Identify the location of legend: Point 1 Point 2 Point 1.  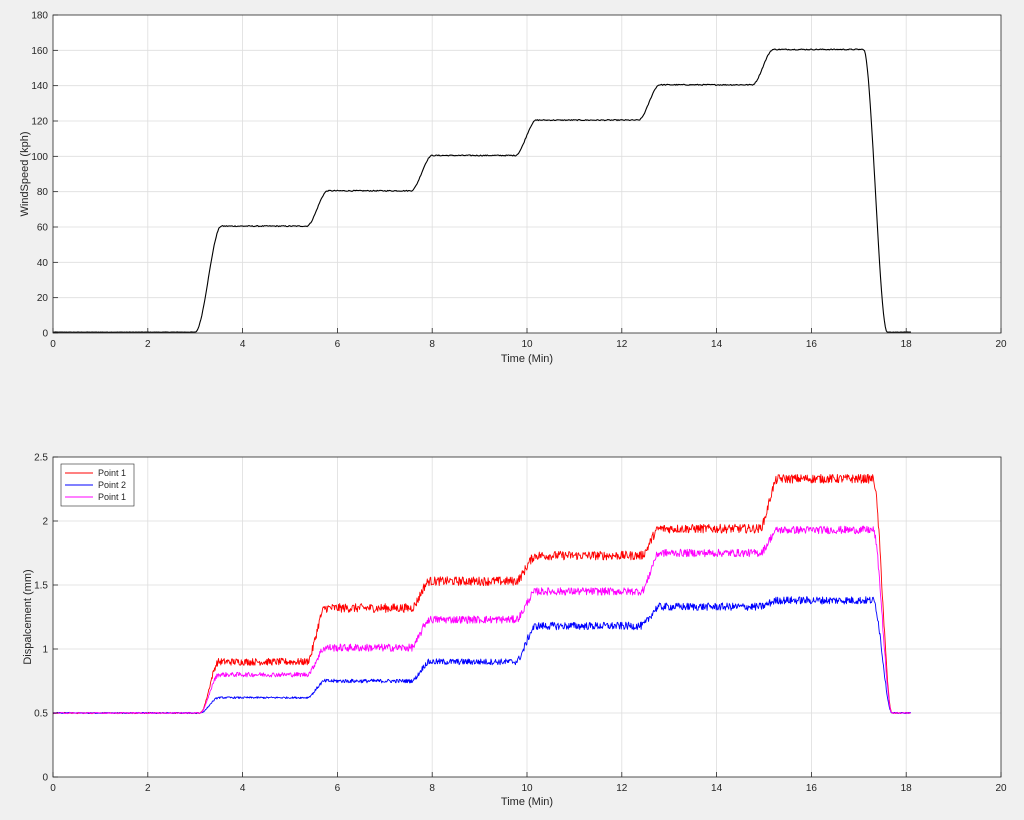
(97, 485).